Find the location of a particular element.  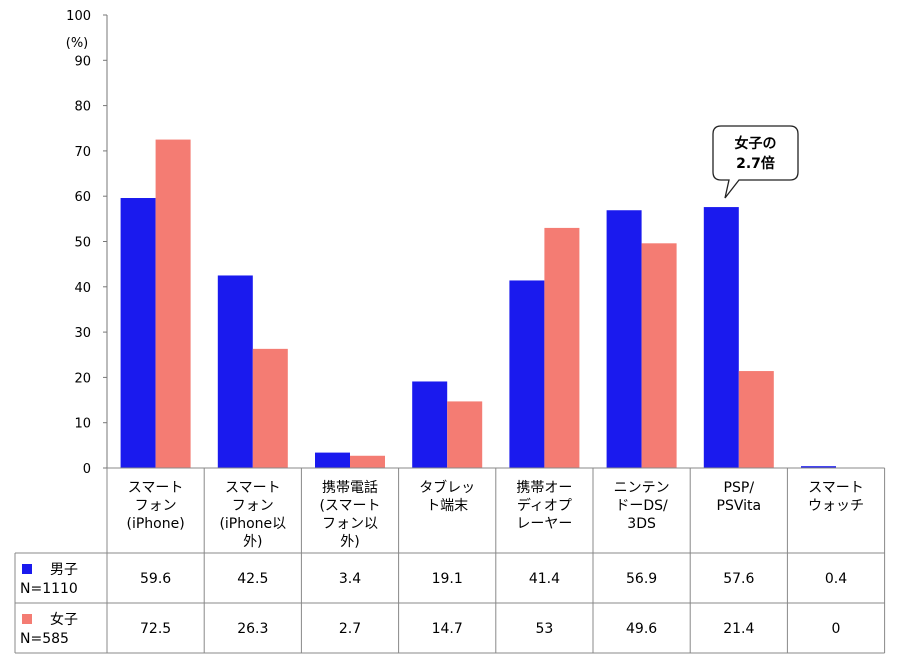

category-label: (iPhone) is located at coordinates (156, 524).